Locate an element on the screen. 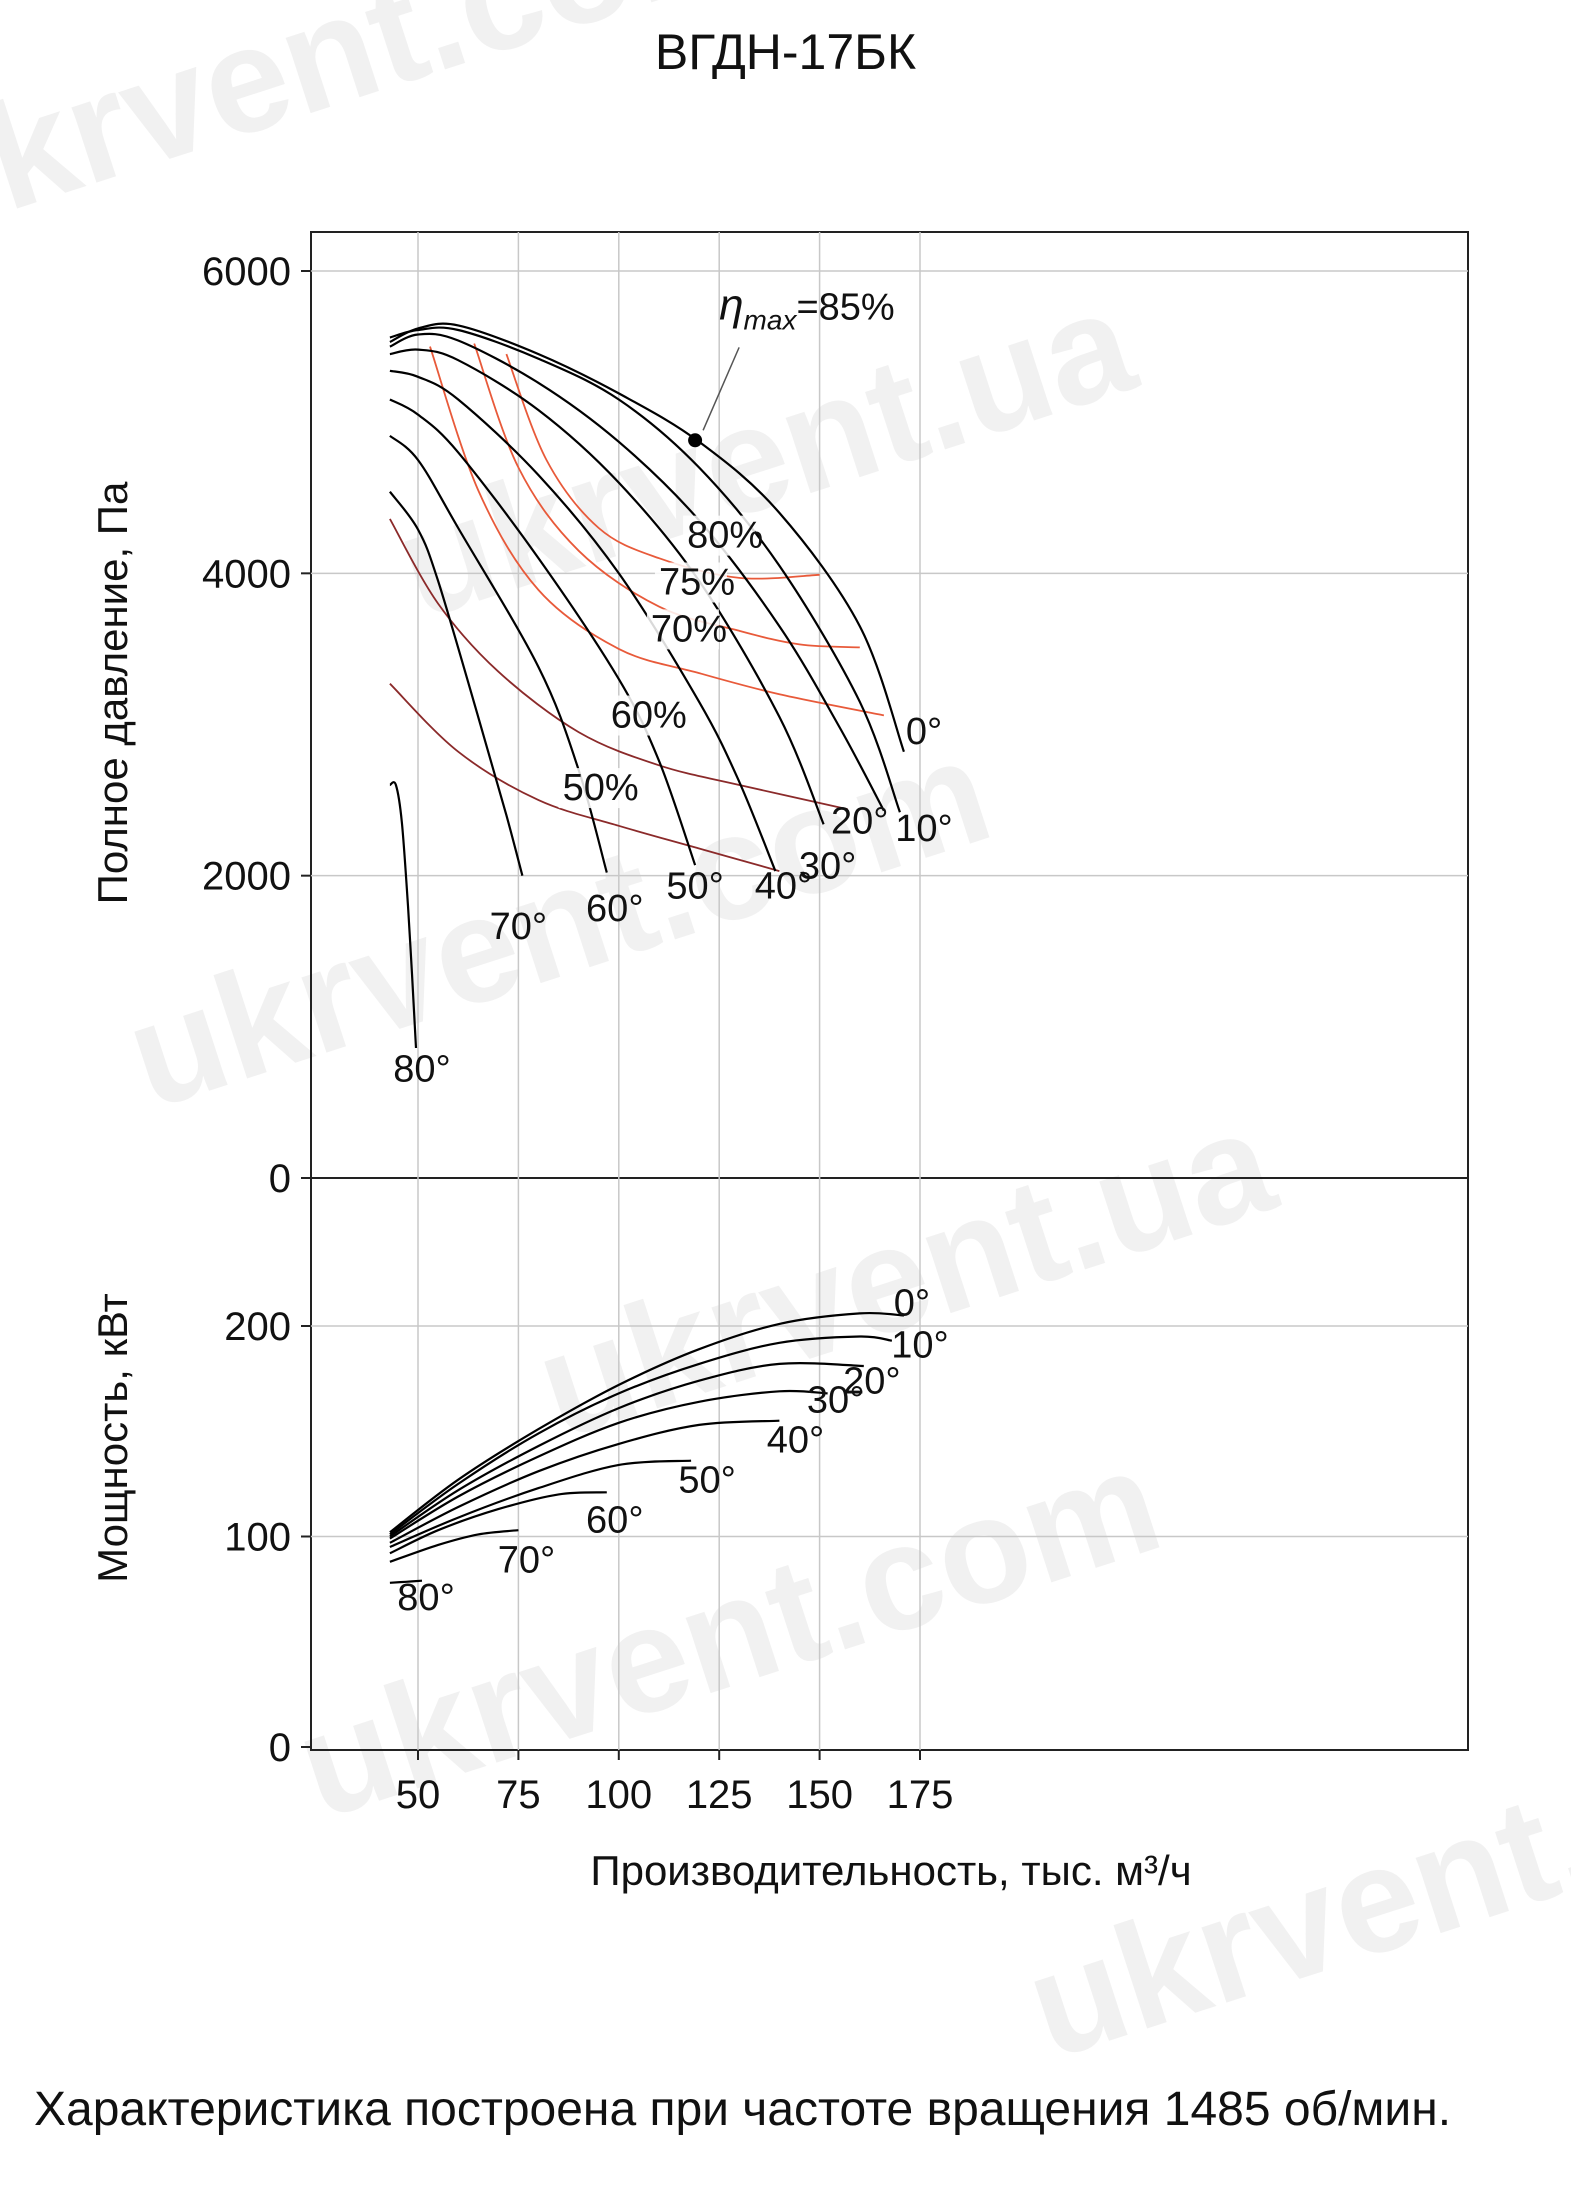  pressure-y-tick-label: 0 is located at coordinates (280, 1179).